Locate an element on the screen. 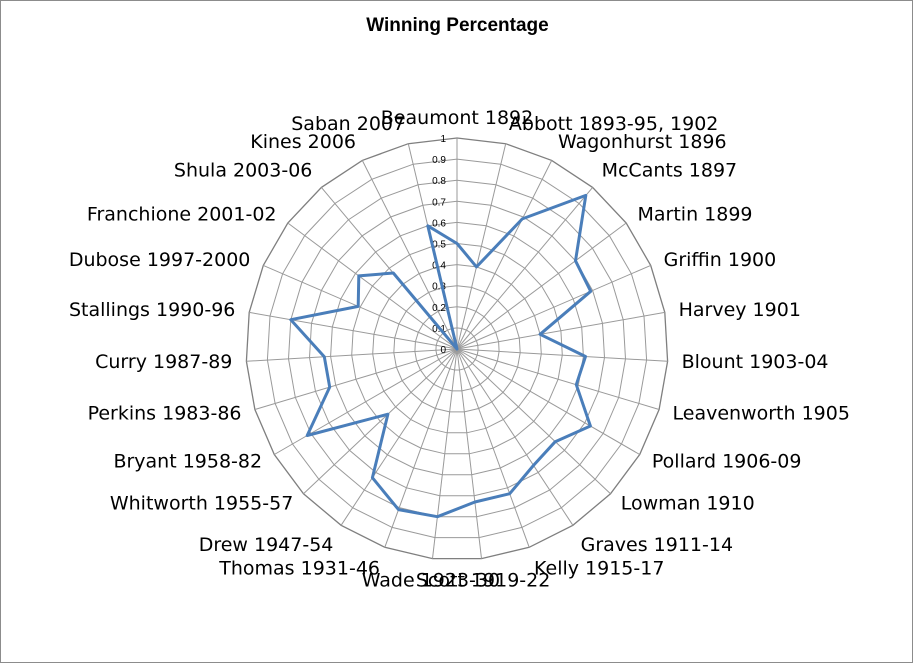 The width and height of the screenshot is (913, 664). category-label: Thomas 1931-46 is located at coordinates (299, 568).